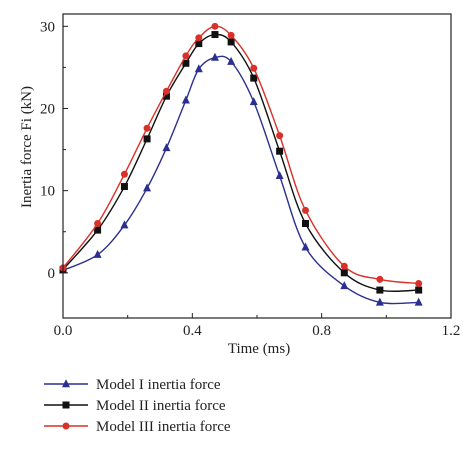 The height and width of the screenshot is (451, 474). Describe the element at coordinates (192, 331) in the screenshot. I see `x-tick-label: 0.4` at that location.